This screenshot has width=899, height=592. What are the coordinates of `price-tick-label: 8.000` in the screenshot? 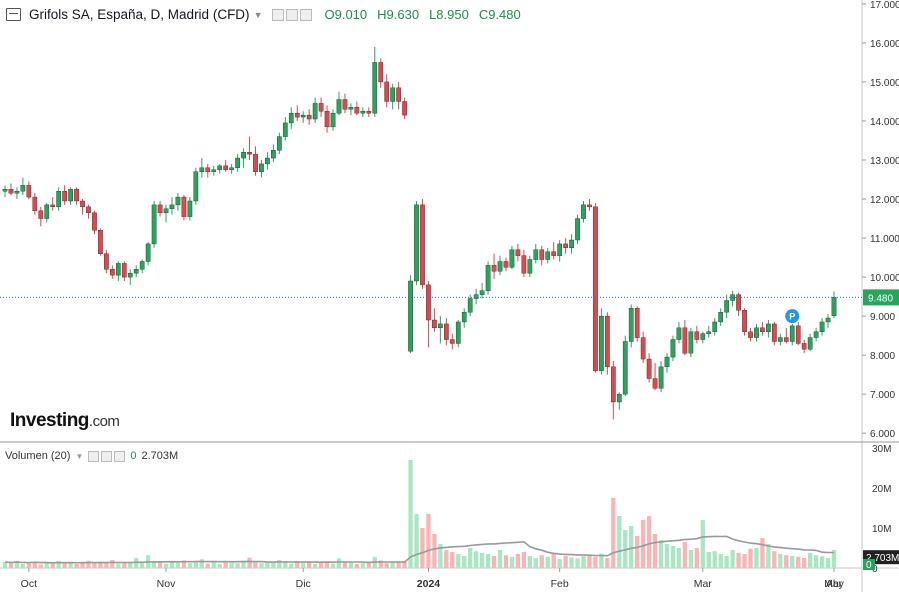 It's located at (882, 356).